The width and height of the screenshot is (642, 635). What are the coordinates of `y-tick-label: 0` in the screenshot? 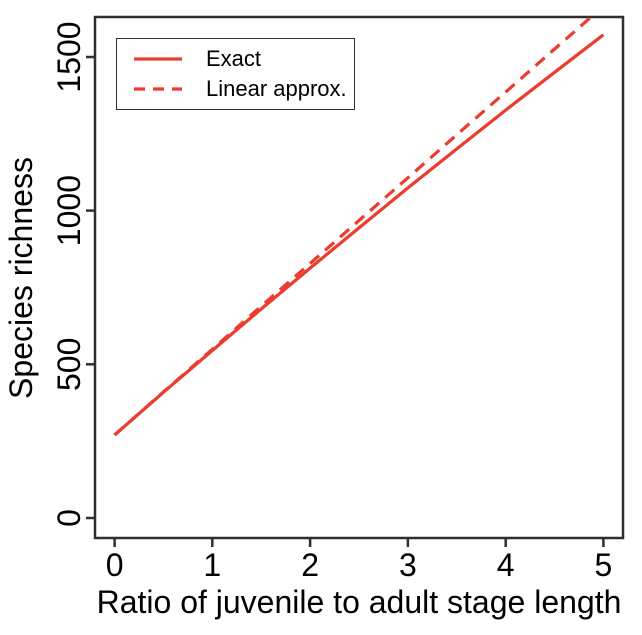 It's located at (69, 518).